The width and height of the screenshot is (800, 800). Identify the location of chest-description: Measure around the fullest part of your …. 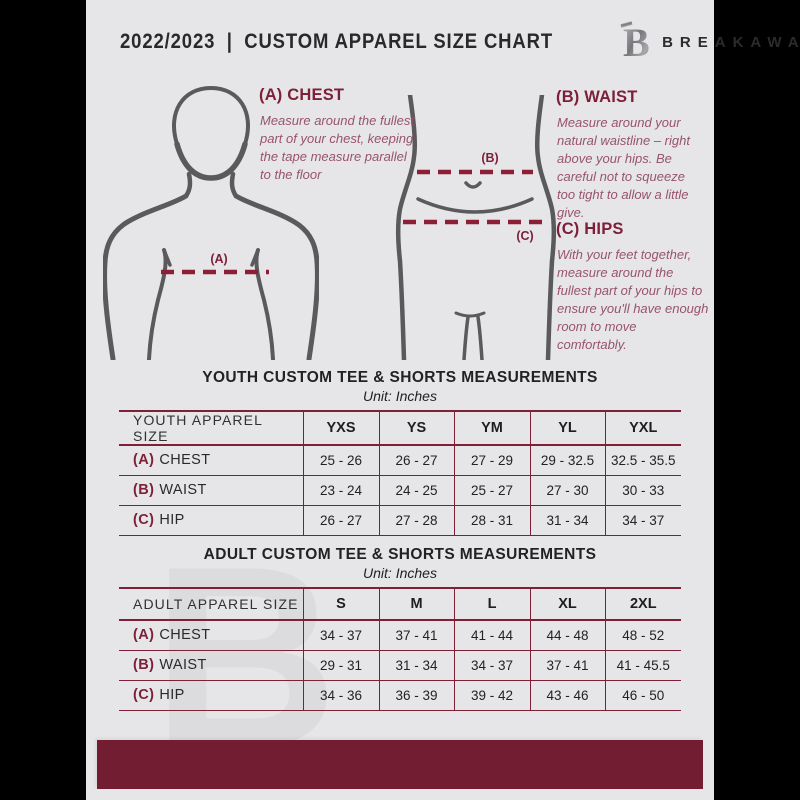
(337, 147).